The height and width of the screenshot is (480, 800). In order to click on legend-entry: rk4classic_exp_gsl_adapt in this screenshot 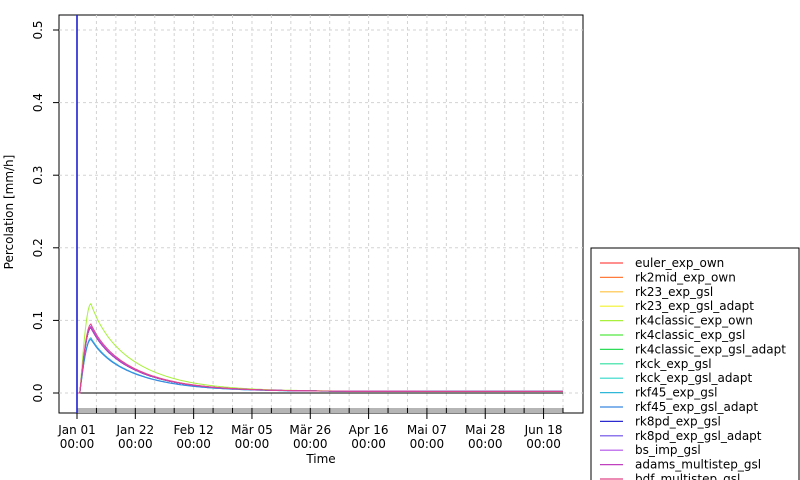, I will do `click(710, 349)`.